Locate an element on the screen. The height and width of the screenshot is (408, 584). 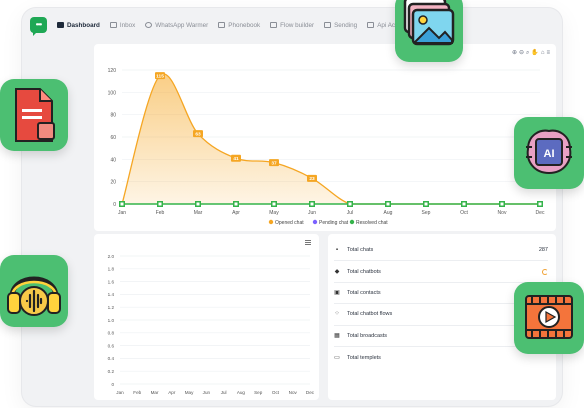
stat-label: Total chatbots is located at coordinates (364, 271).